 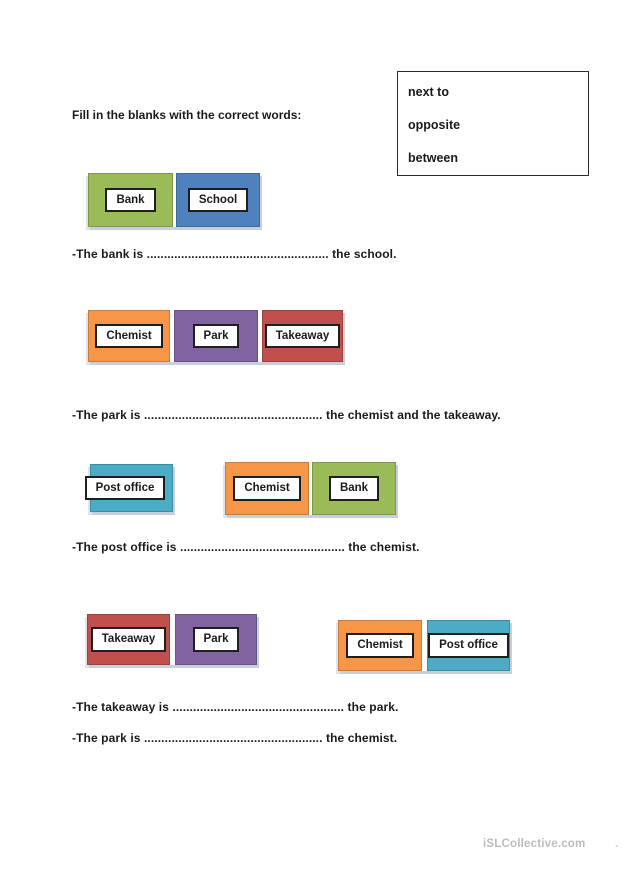 I want to click on box-group-chemist-bank: Chemist Bank, so click(x=310, y=488).